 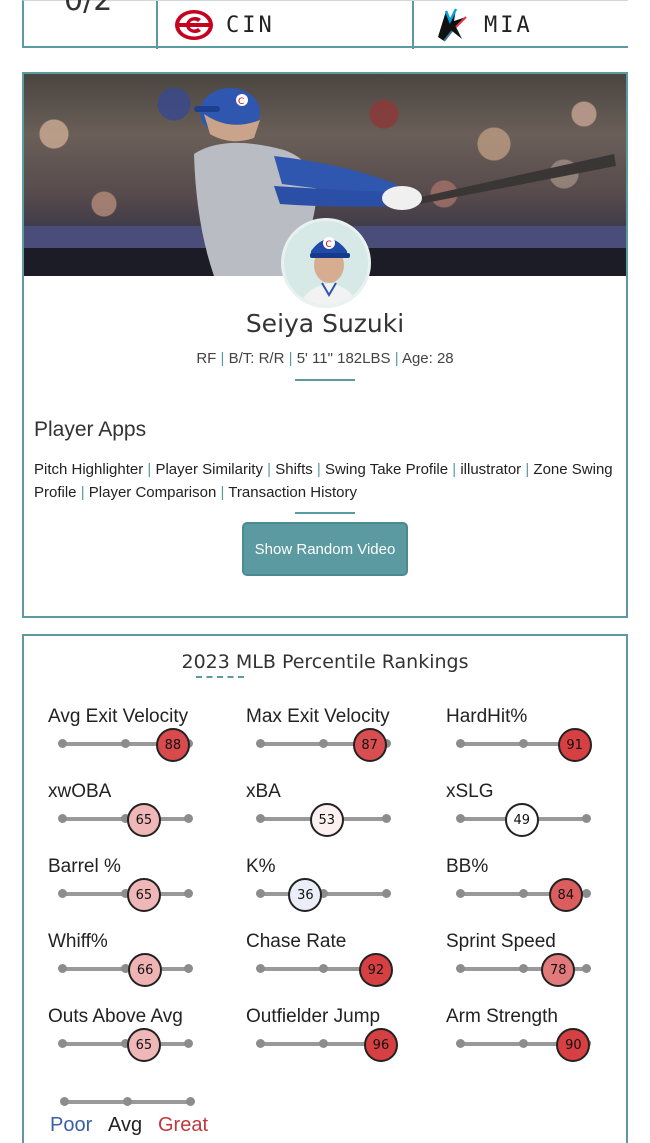 I want to click on percentile-bubble: 87, so click(x=369, y=745).